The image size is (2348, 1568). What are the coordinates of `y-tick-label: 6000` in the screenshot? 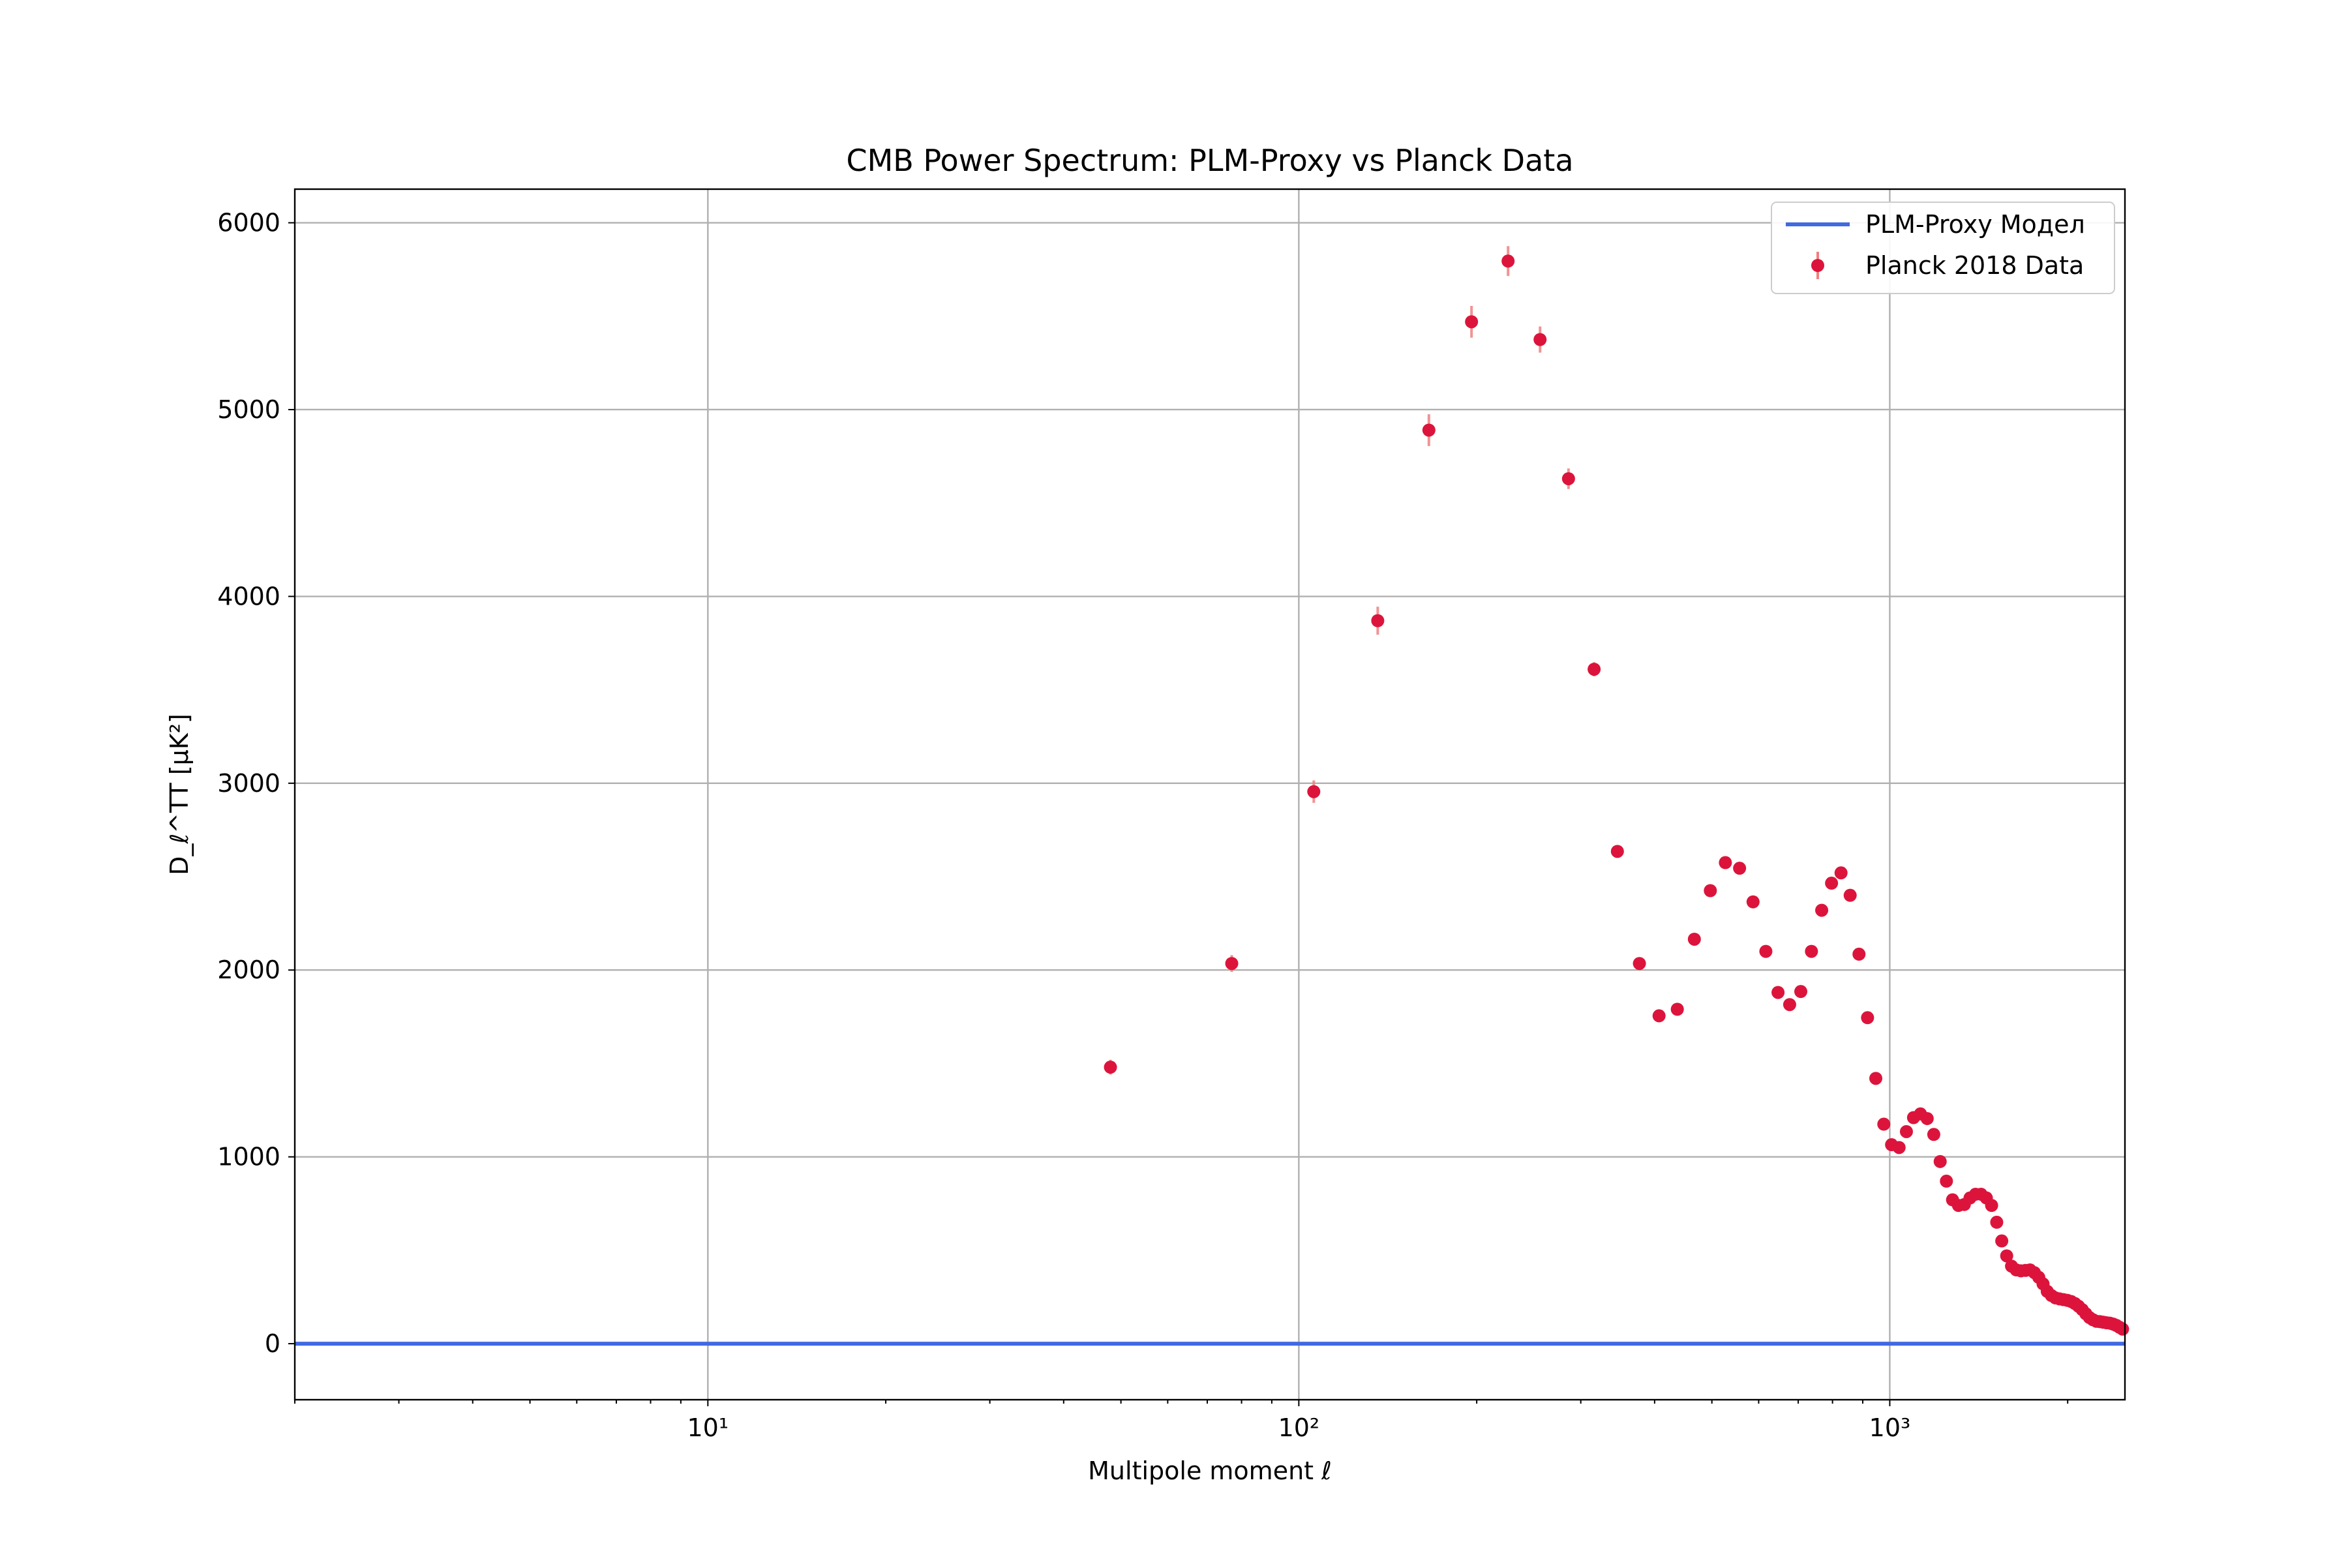 It's located at (249, 223).